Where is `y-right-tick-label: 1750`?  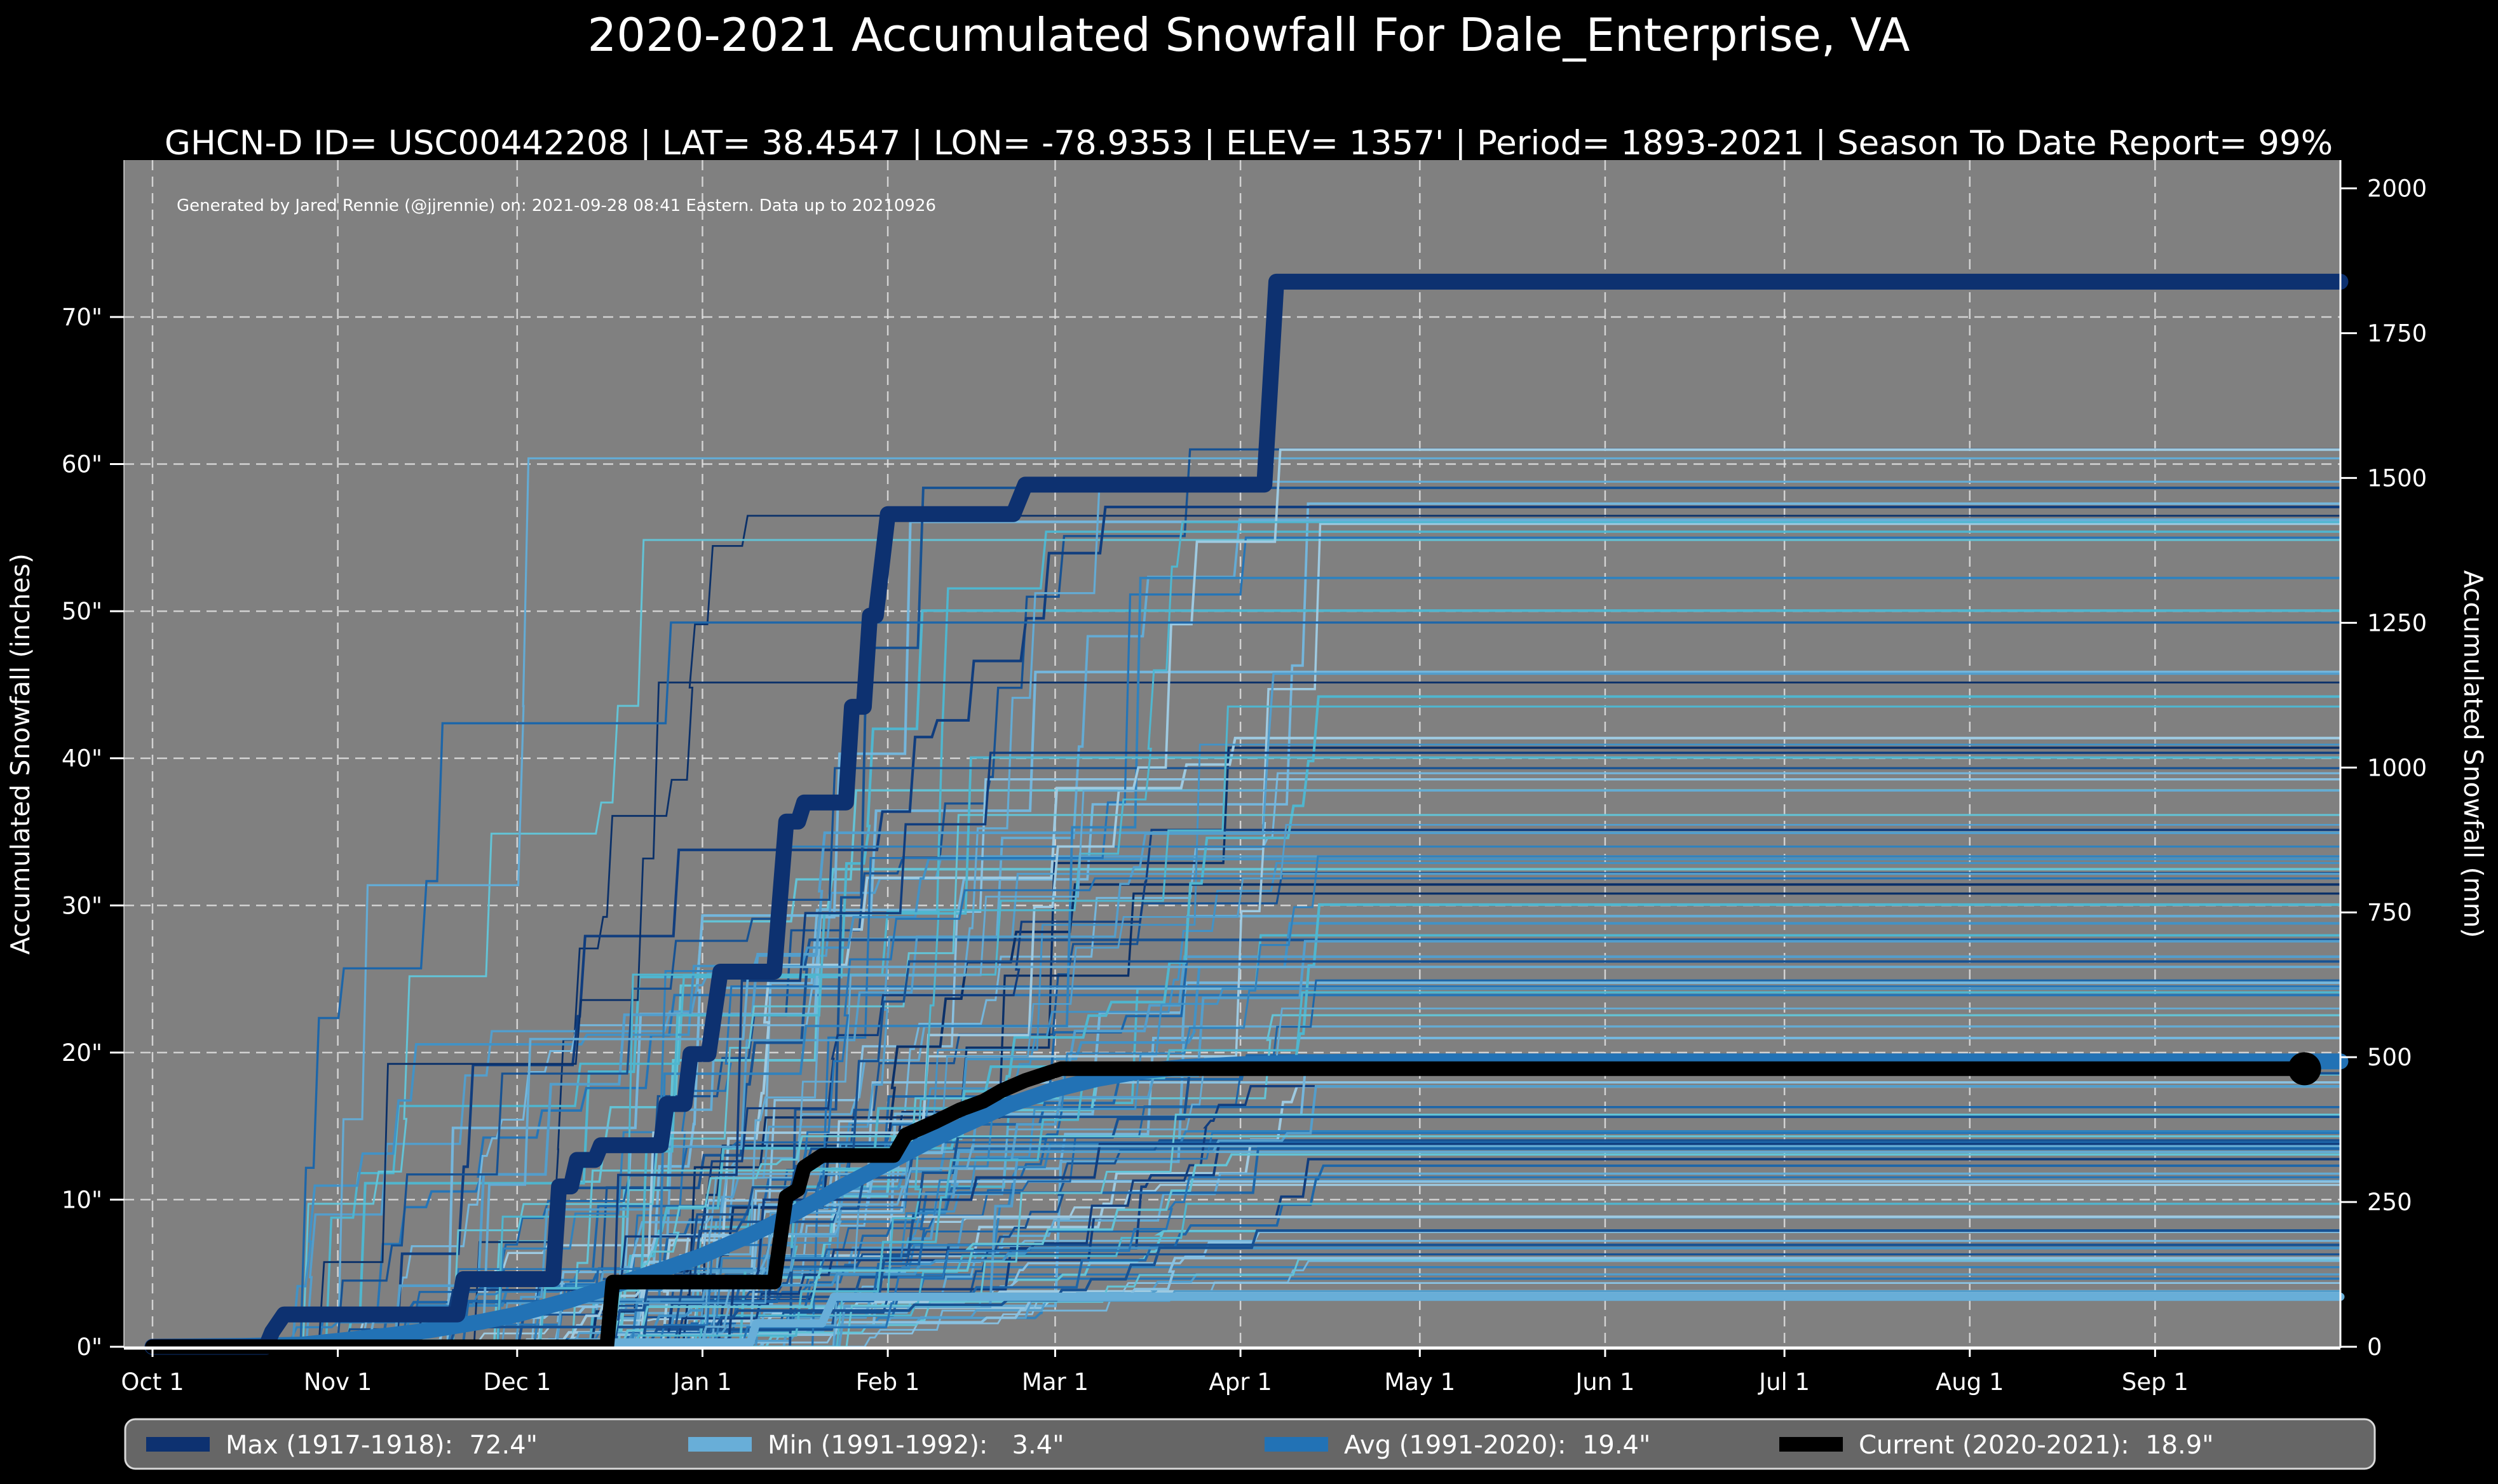 y-right-tick-label: 1750 is located at coordinates (2397, 333).